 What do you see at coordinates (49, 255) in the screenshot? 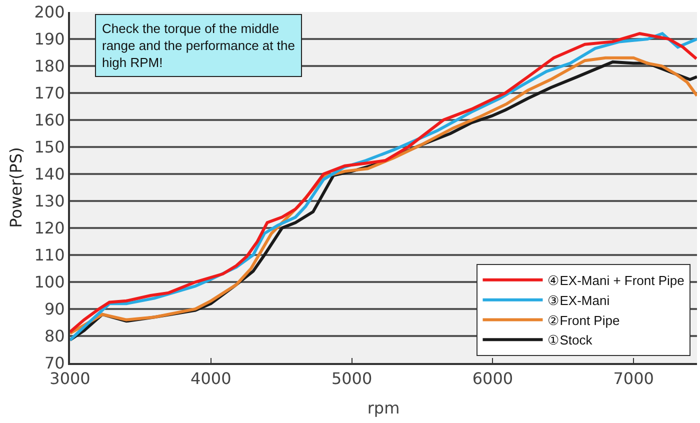
I see `y-tick-label: 110` at bounding box center [49, 255].